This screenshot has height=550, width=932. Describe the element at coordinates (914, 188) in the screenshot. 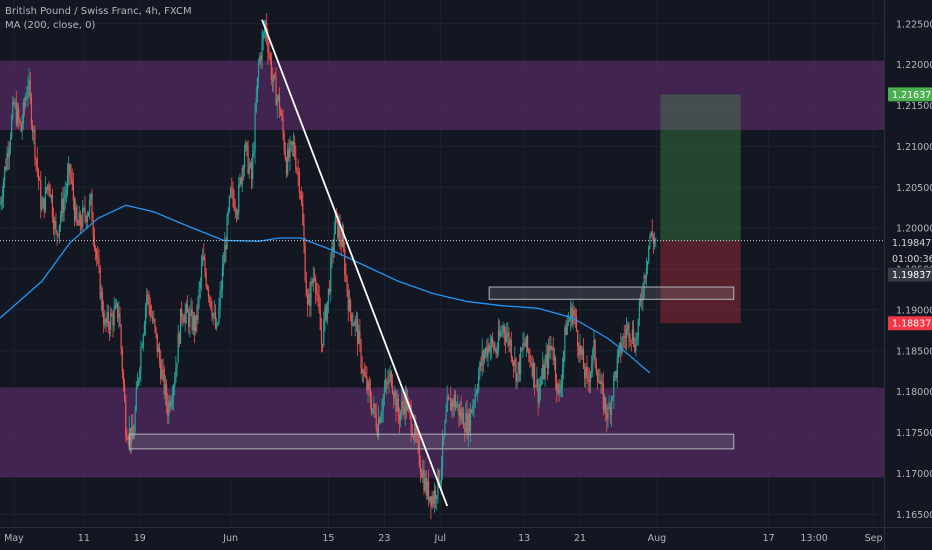

I see `price-tick-label: 1.20500` at that location.